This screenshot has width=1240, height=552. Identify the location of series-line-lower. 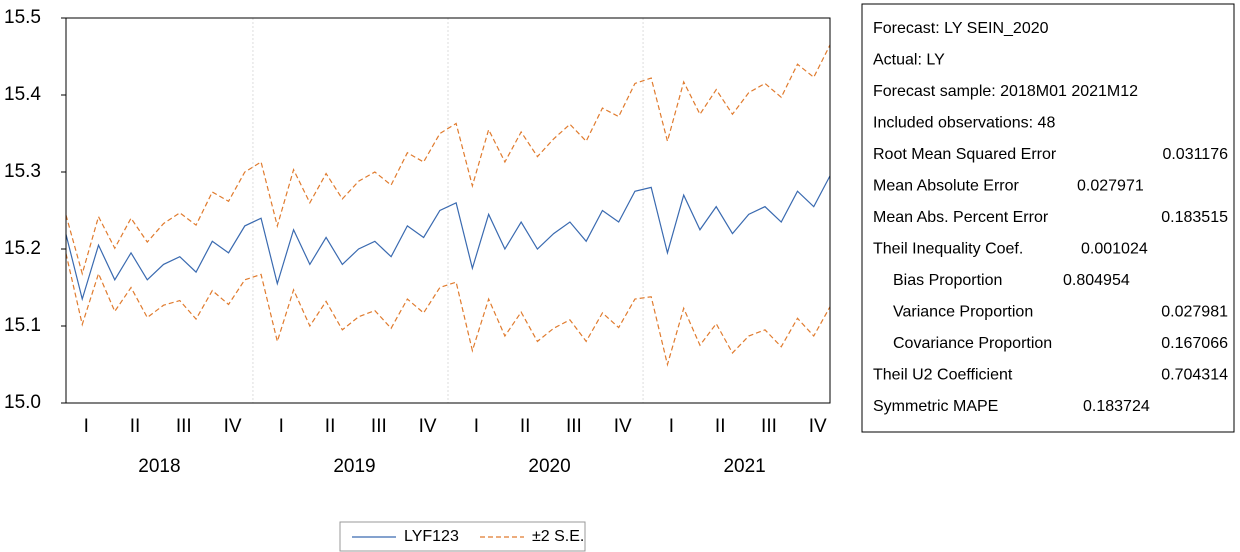
(448, 310).